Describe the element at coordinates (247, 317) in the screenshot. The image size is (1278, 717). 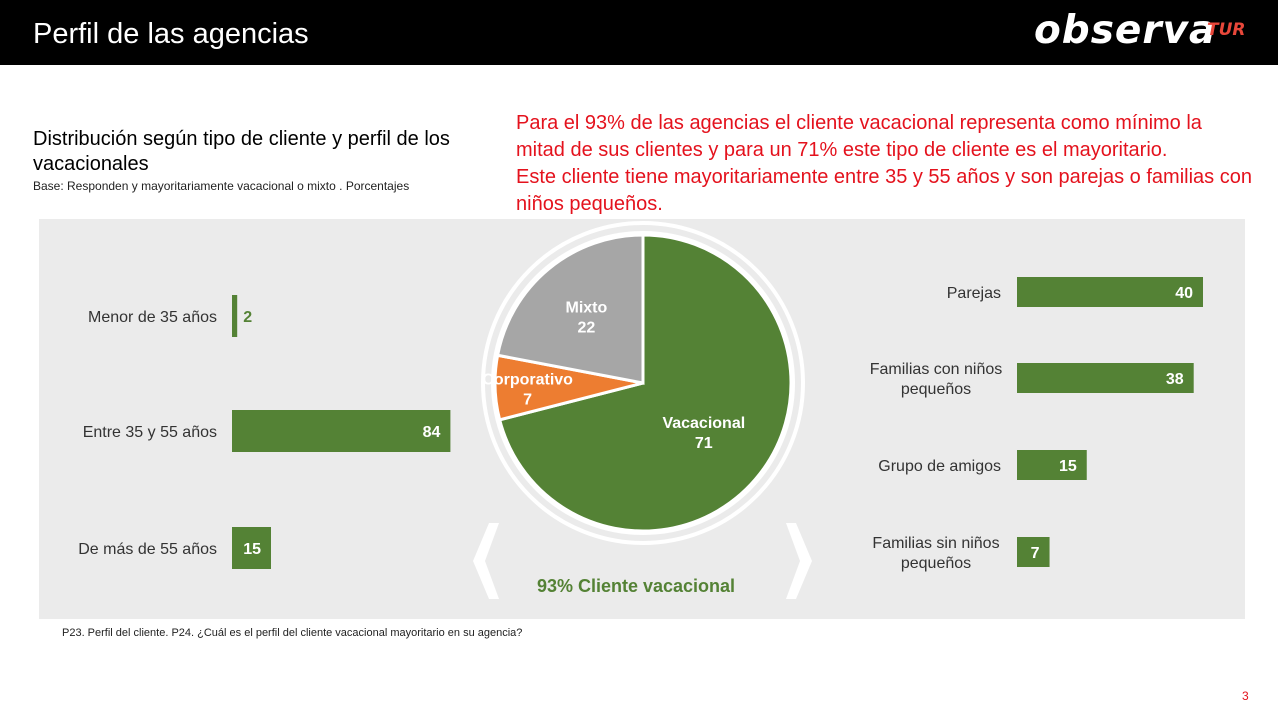
I see `age-value-label: 2` at that location.